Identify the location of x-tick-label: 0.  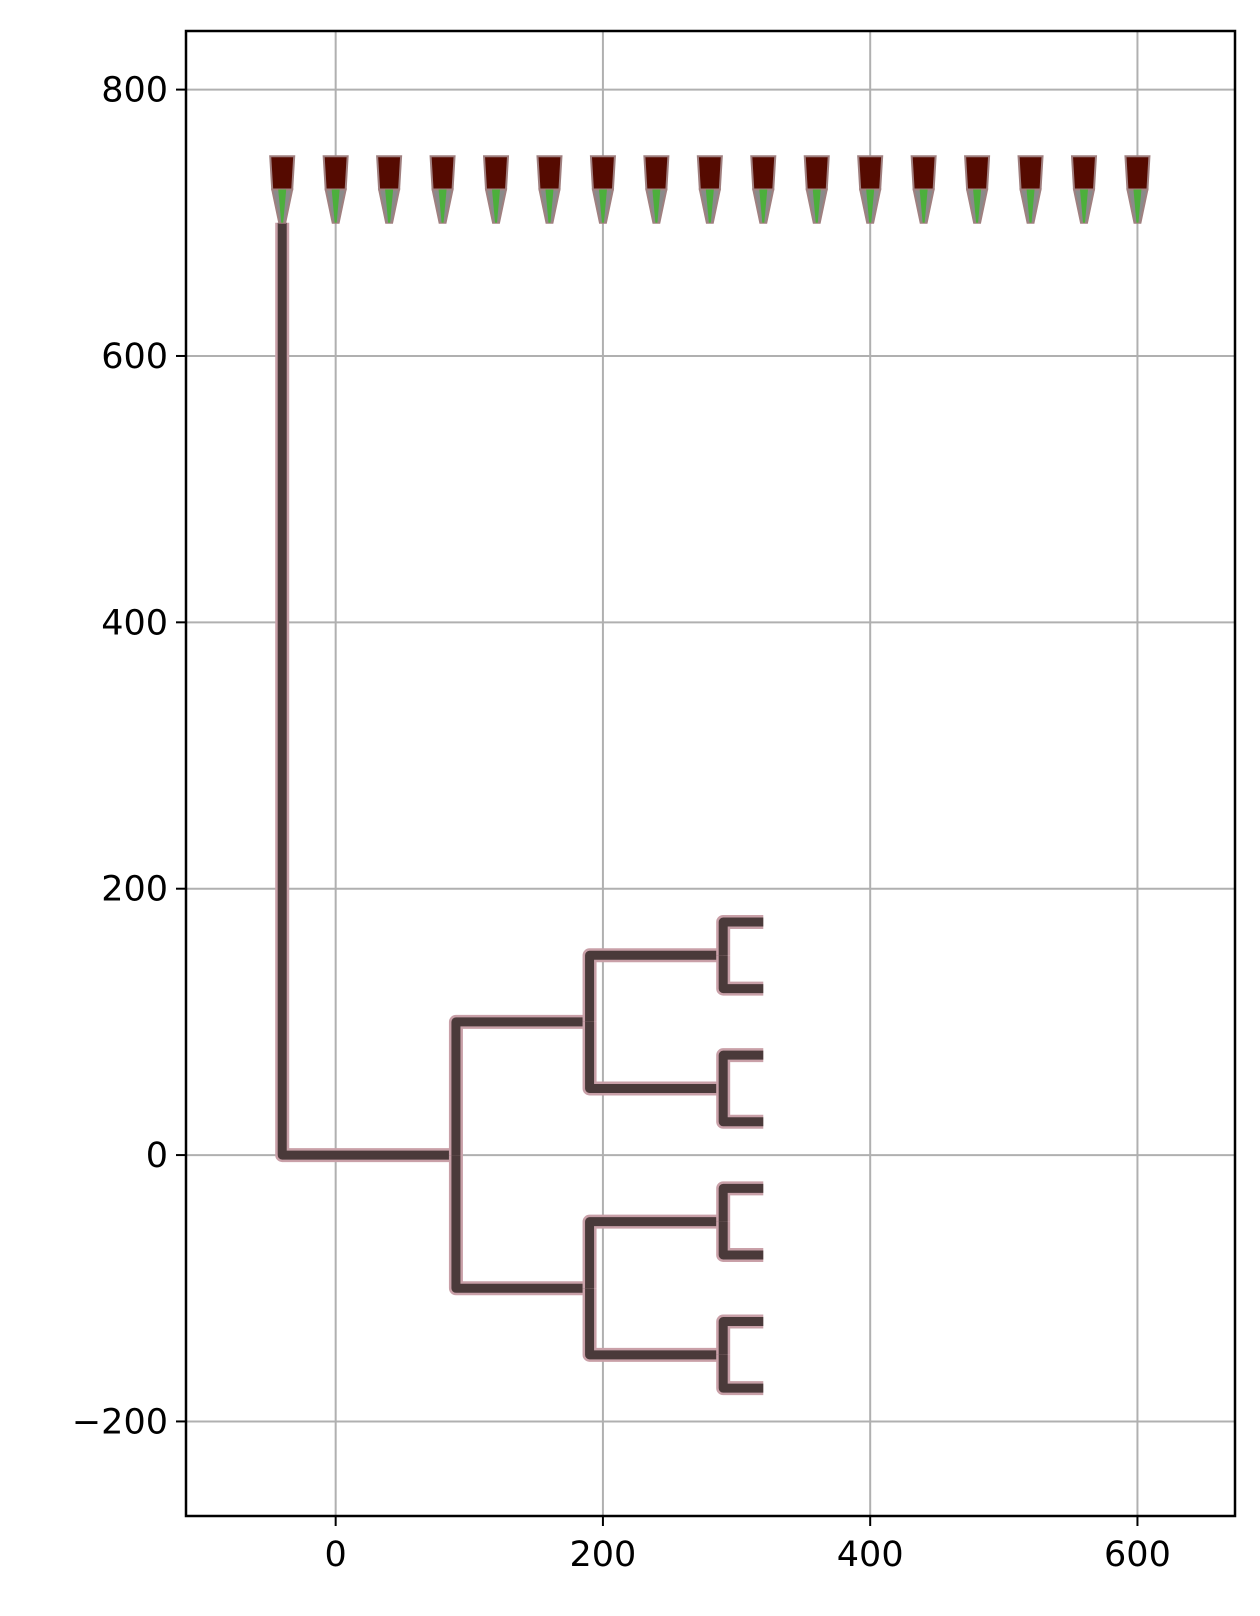
(336, 1555).